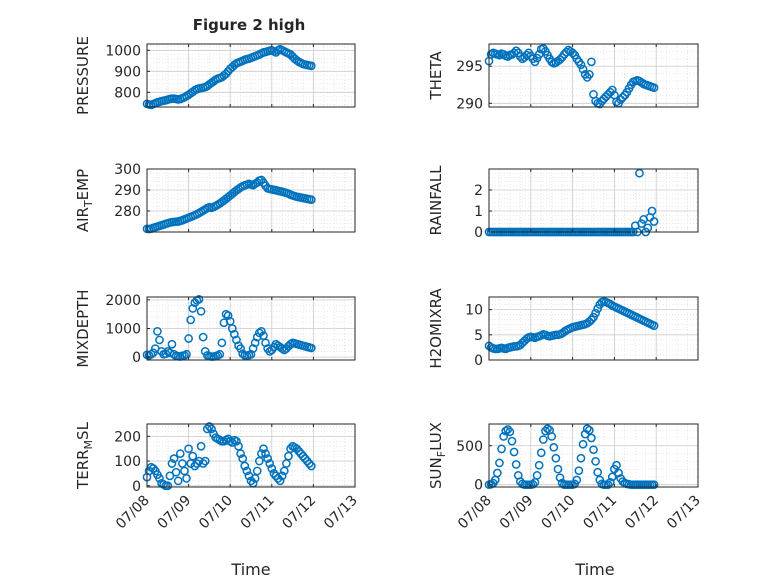 The width and height of the screenshot is (778, 583). Describe the element at coordinates (249, 25) in the screenshot. I see `figure-title: Figure 2 high` at that location.